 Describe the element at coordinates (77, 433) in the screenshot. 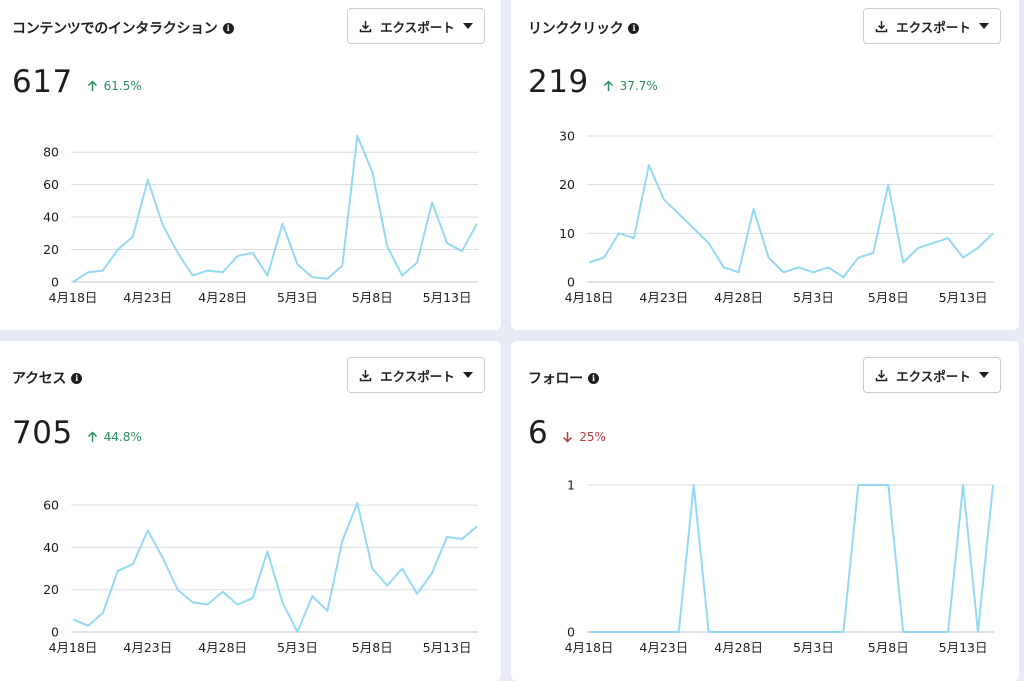

I see `metric: 705 44.8%` at that location.